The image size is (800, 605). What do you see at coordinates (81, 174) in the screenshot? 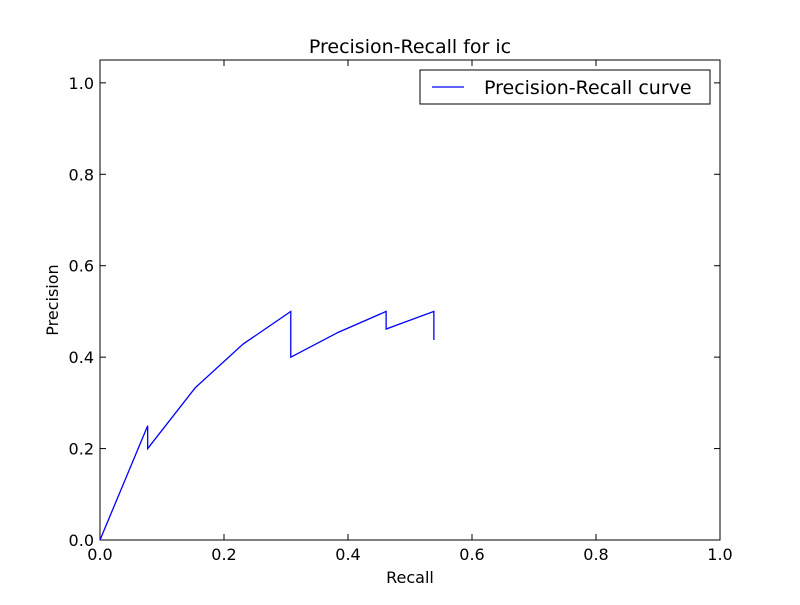
I see `y-tick-label: 0.8` at bounding box center [81, 174].